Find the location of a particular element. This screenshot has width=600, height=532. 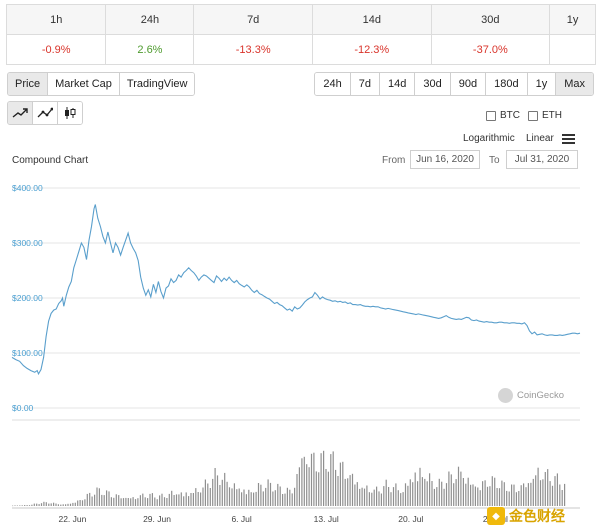

marker-line-button is located at coordinates (45, 113).